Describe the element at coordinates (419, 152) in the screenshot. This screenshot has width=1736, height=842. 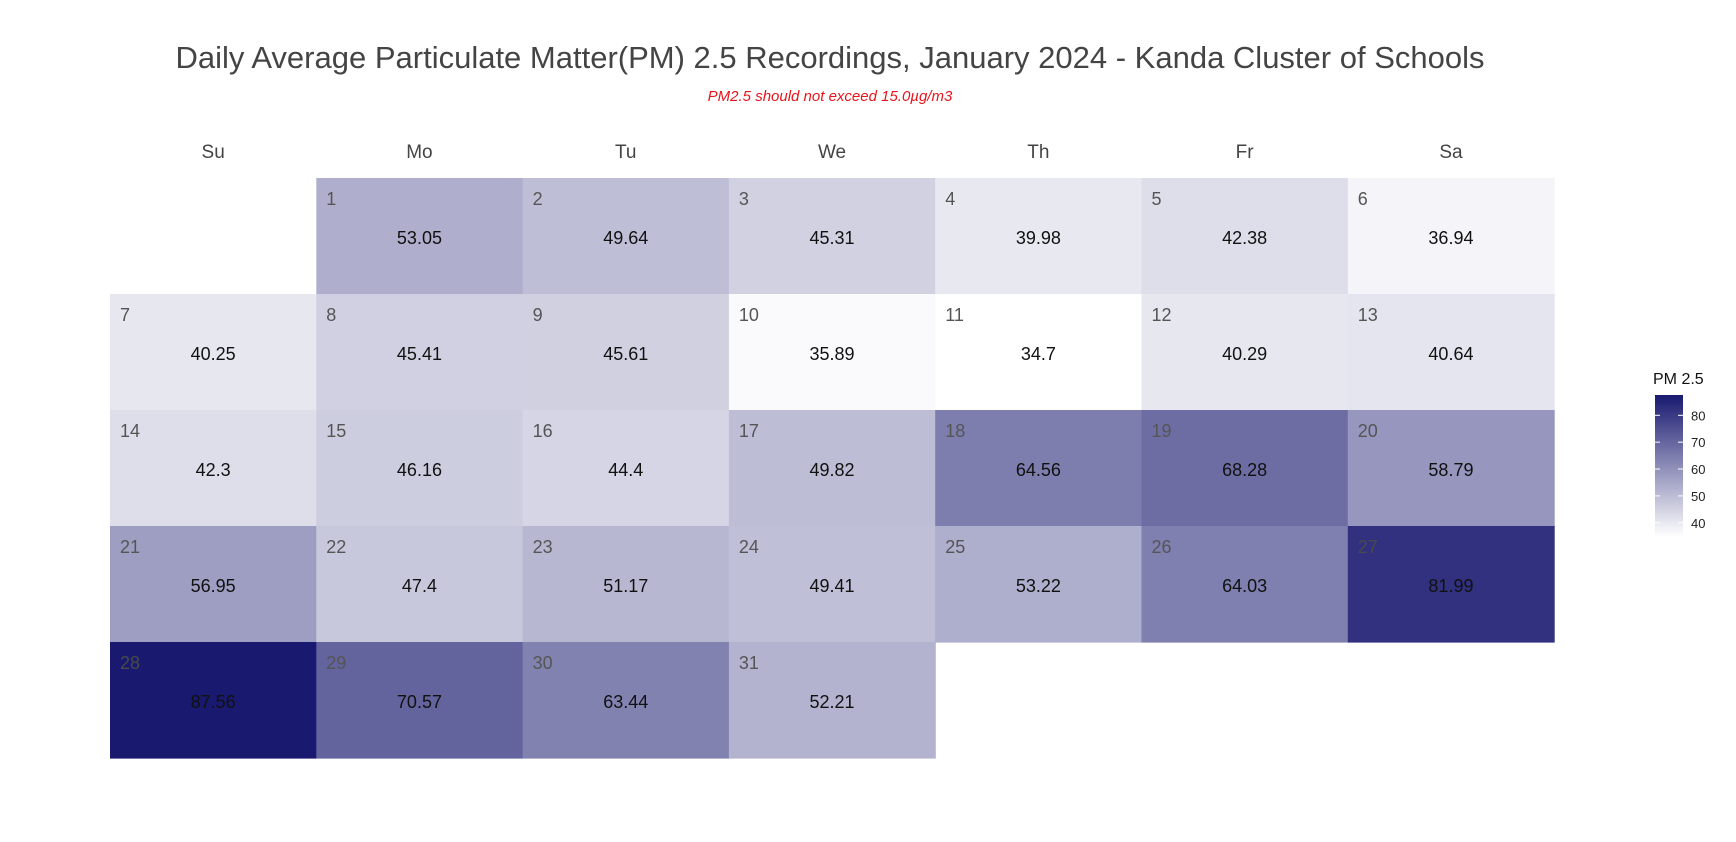
I see `weekday-label-mo: Mo` at that location.